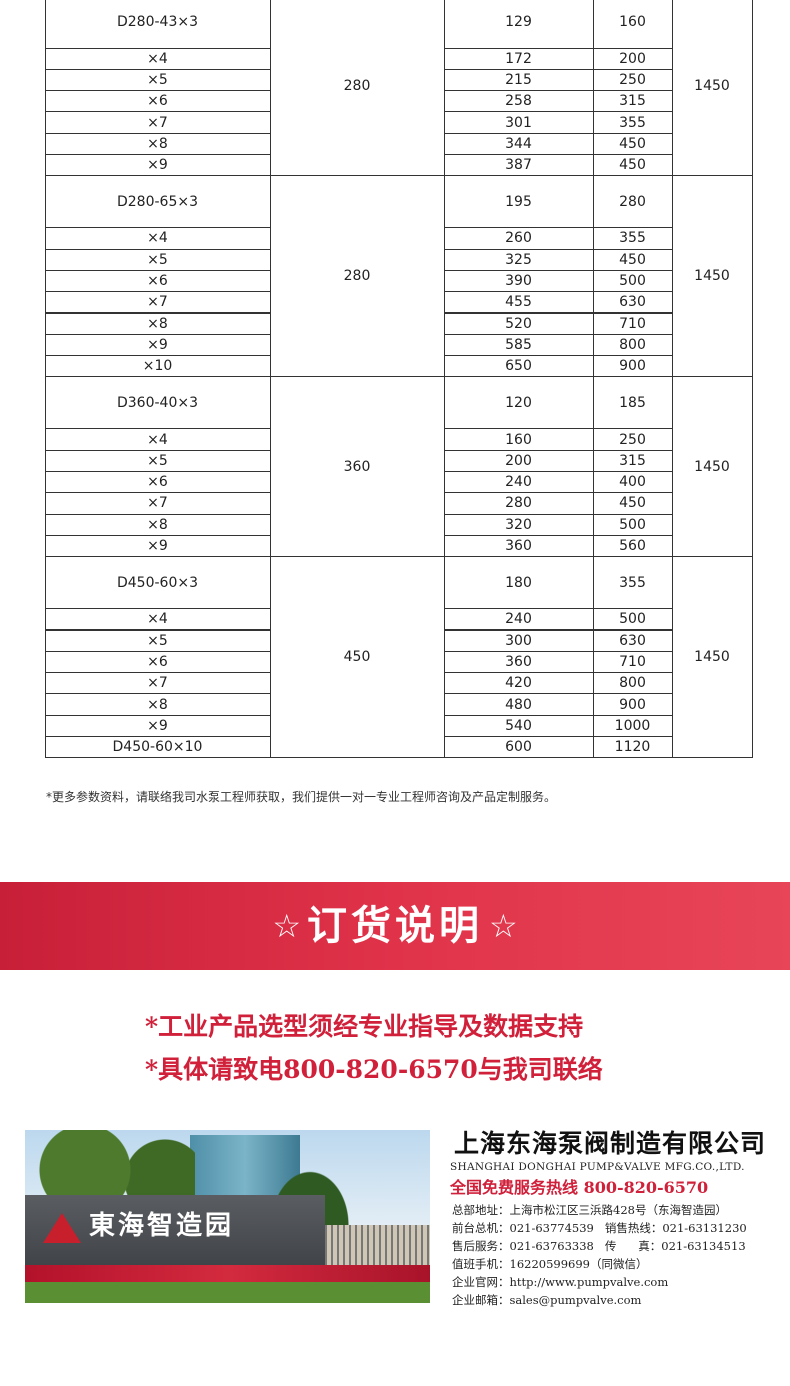  What do you see at coordinates (157, 403) in the screenshot?
I see `model-cell: D360-40×3` at bounding box center [157, 403].